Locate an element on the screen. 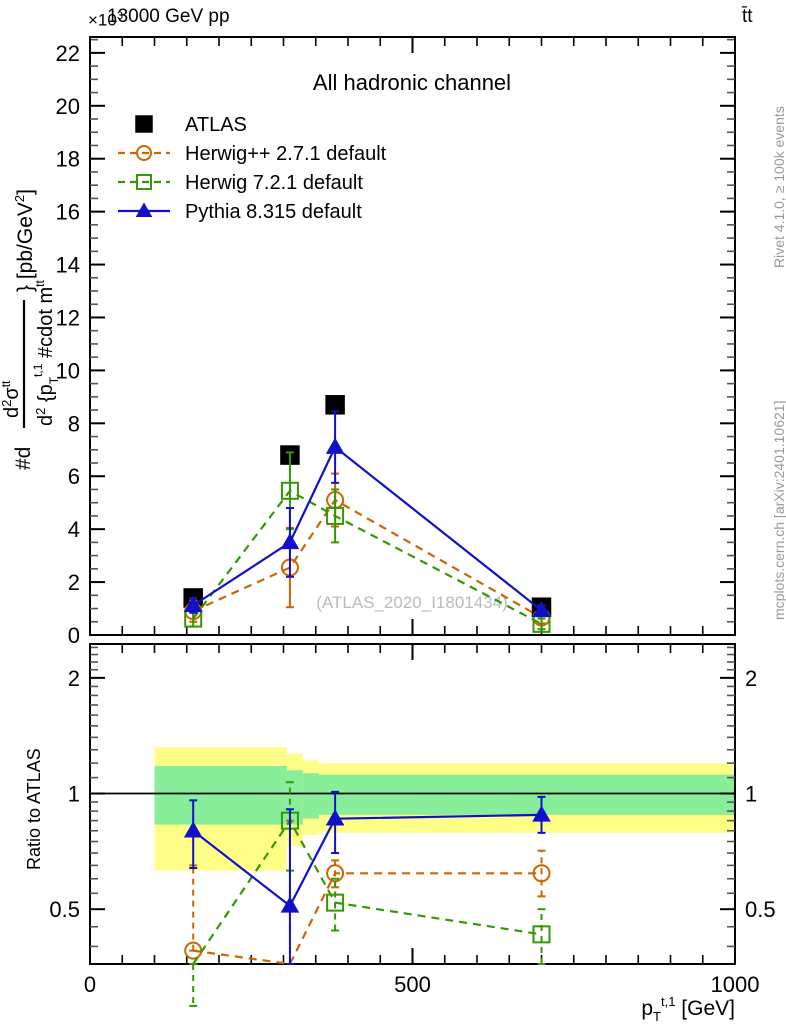 Image resolution: width=786 pixels, height=1024 pixels. ratio-x-tick-label: 500 is located at coordinates (412, 984).